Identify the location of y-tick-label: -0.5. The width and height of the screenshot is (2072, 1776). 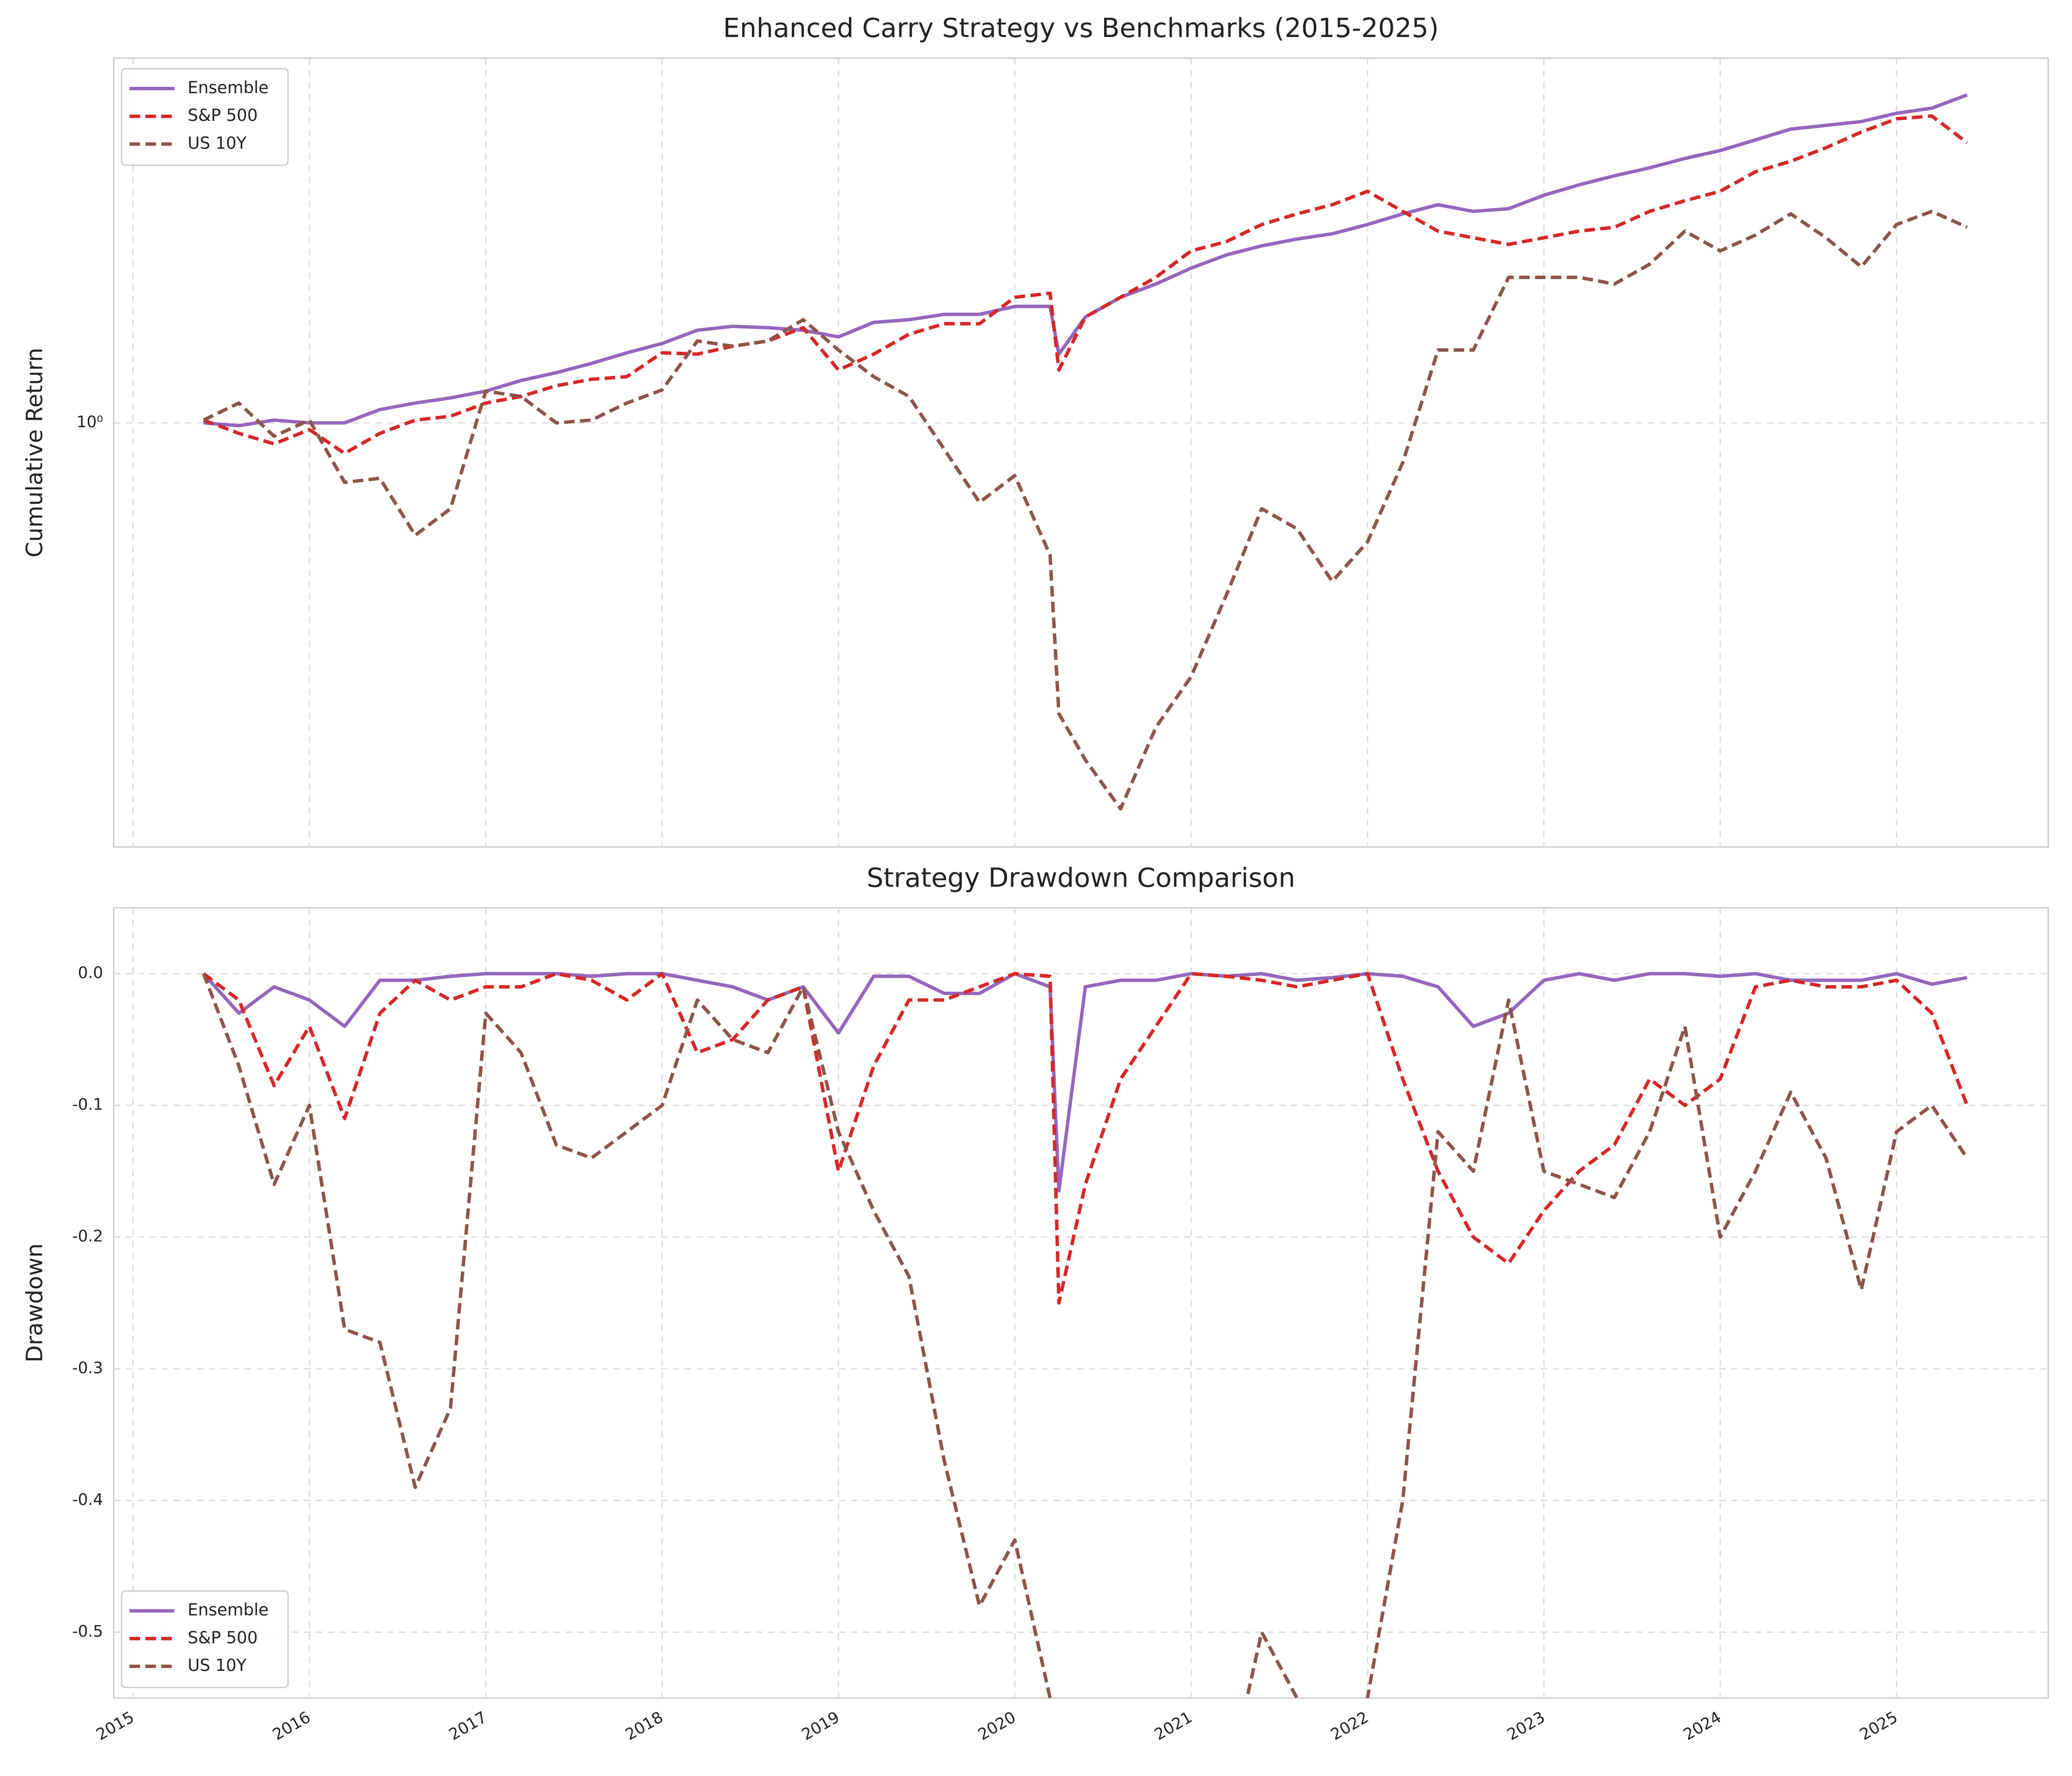
(87, 1631).